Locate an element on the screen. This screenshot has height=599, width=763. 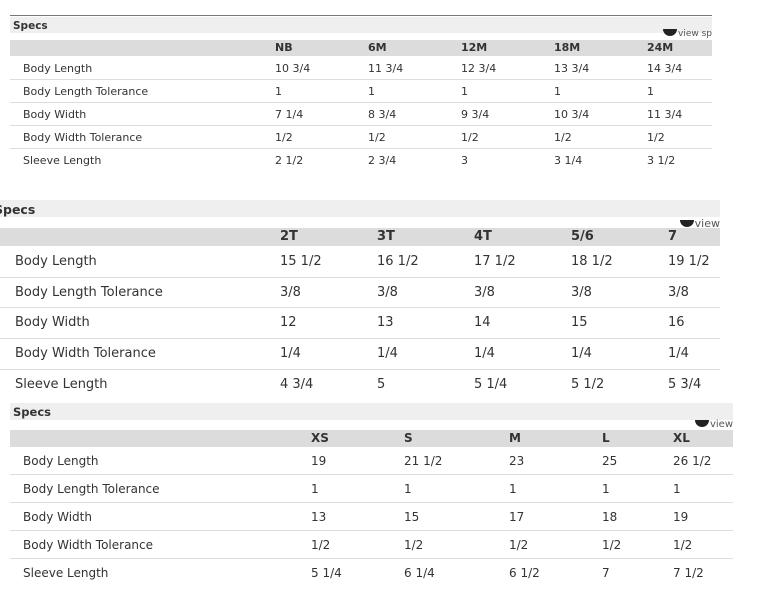
column-header: 6M is located at coordinates (377, 47).